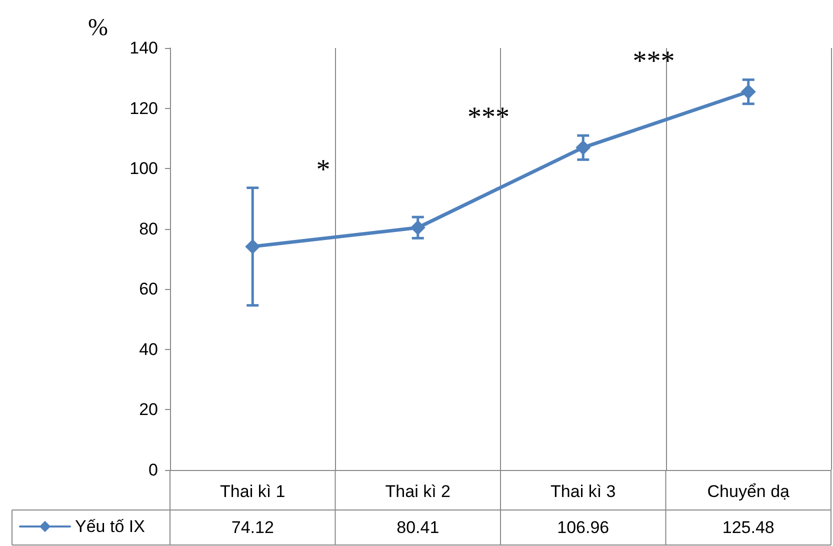  I want to click on legend-label: Yếu tố IX, so click(110, 526).